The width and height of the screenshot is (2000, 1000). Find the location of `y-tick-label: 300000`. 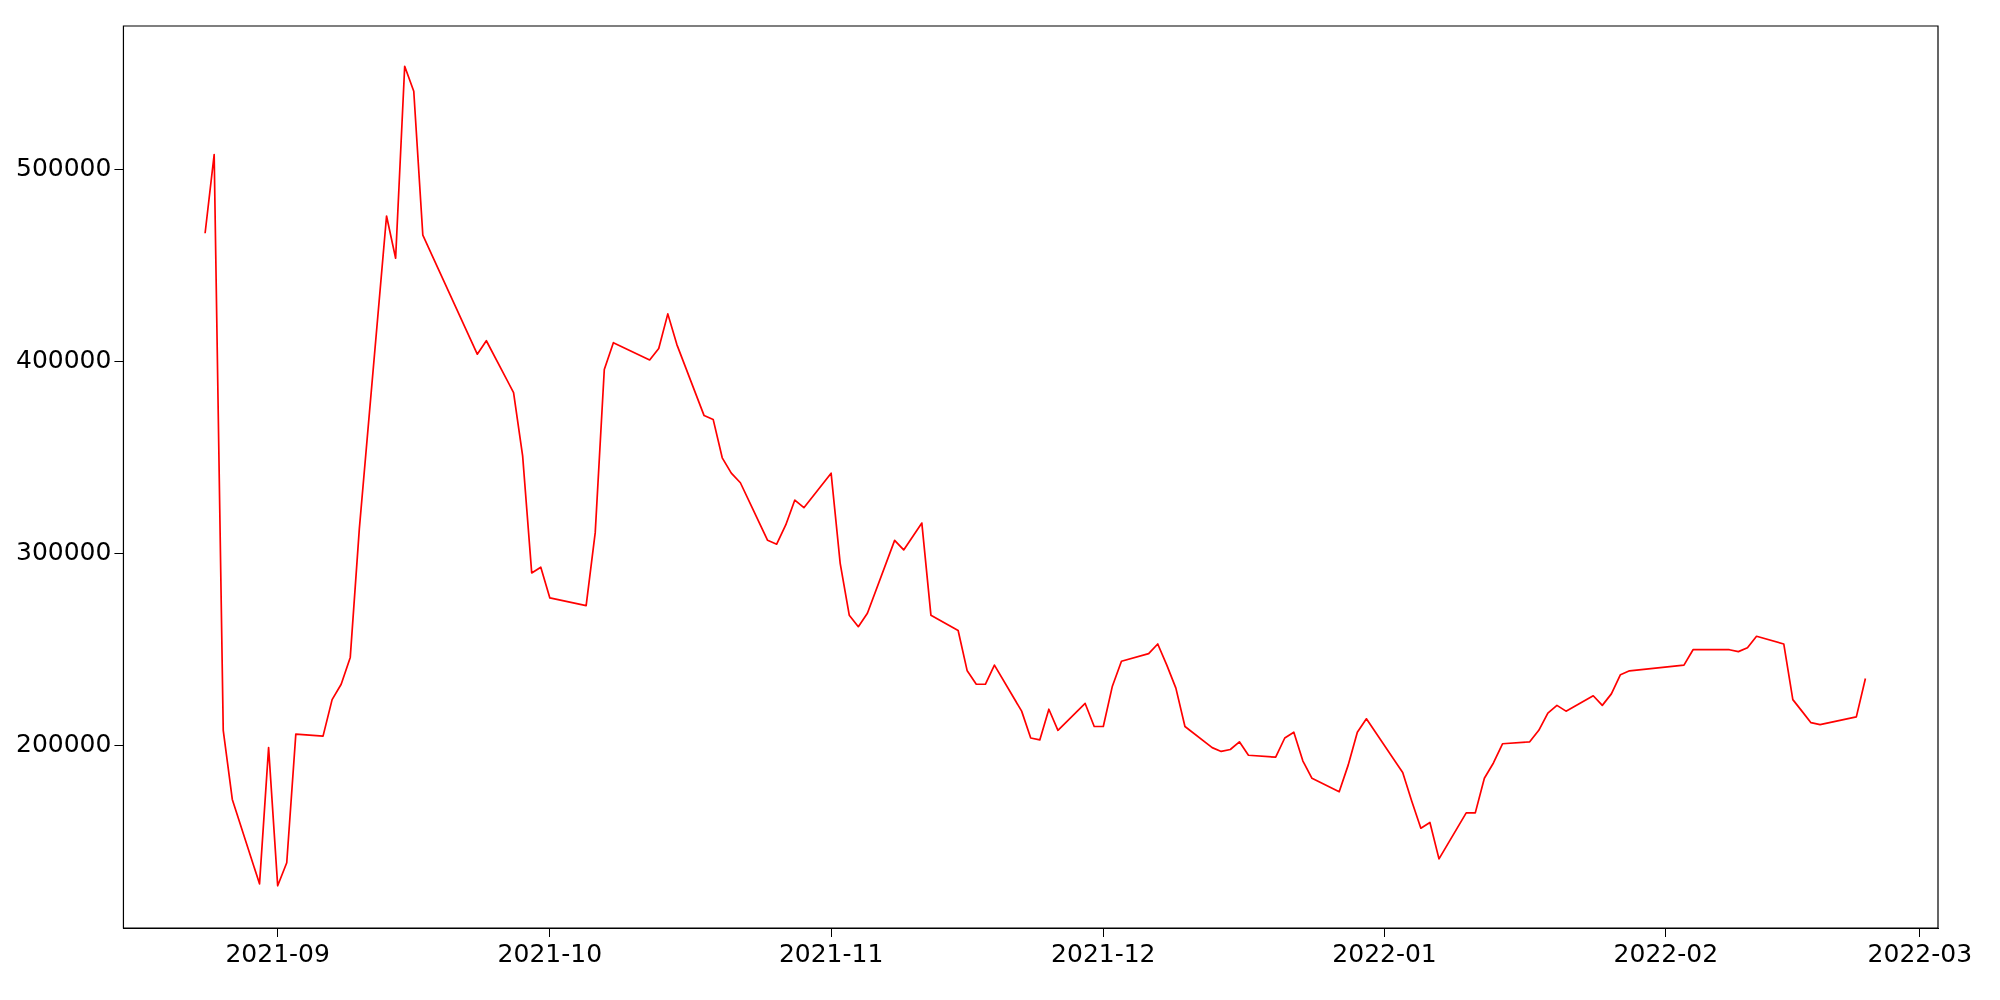

y-tick-label: 300000 is located at coordinates (64, 552).